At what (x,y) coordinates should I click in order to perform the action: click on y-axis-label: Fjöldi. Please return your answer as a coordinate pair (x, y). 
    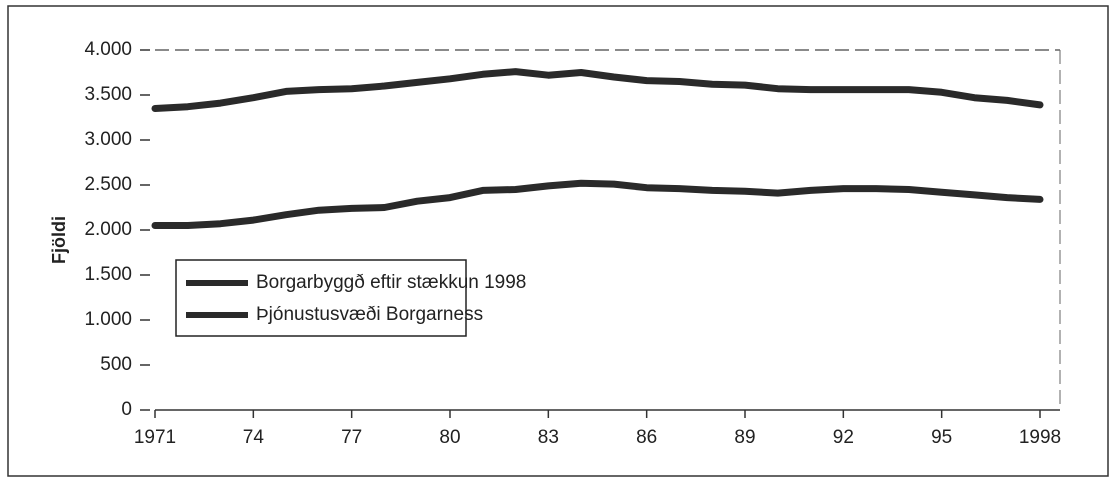
    Looking at the image, I should click on (59, 240).